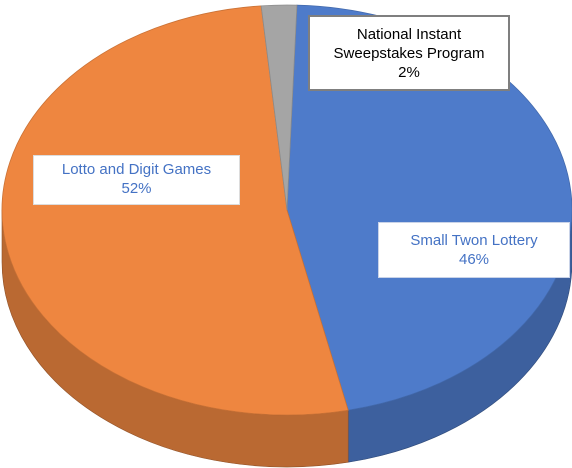  What do you see at coordinates (474, 250) in the screenshot?
I see `data-label: Small Twon Lottery 46%` at bounding box center [474, 250].